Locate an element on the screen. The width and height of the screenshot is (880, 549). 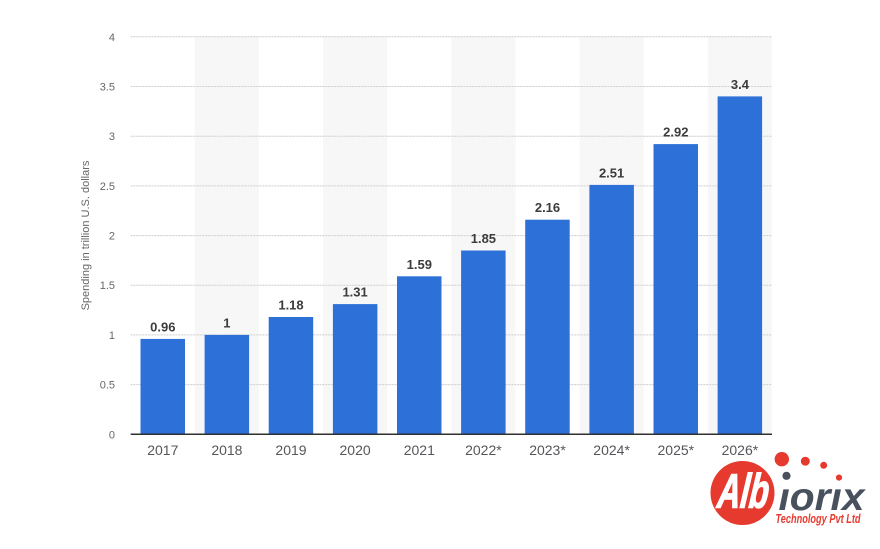
svg-text: 2017 is located at coordinates (162, 450).